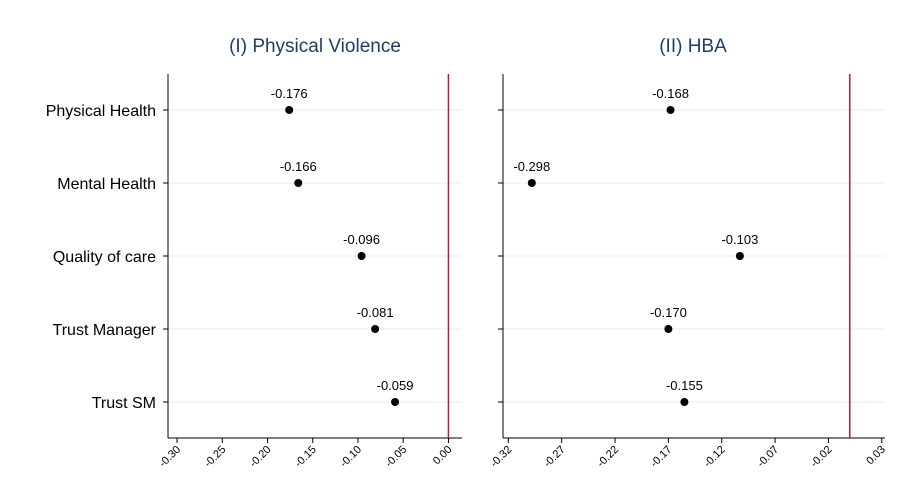  I want to click on x-tick-label: -0.25, so click(215, 457).